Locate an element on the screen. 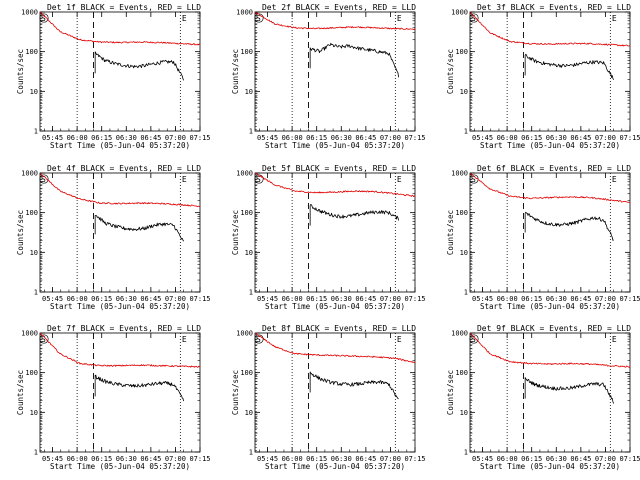 The image size is (640, 480). panel-title: Det 2f BLACK = Events, RED = LLD is located at coordinates (339, 7).